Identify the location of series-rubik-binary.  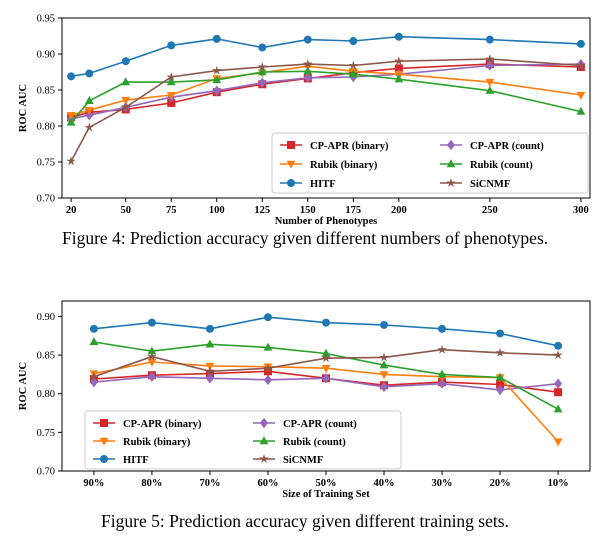
(326, 91).